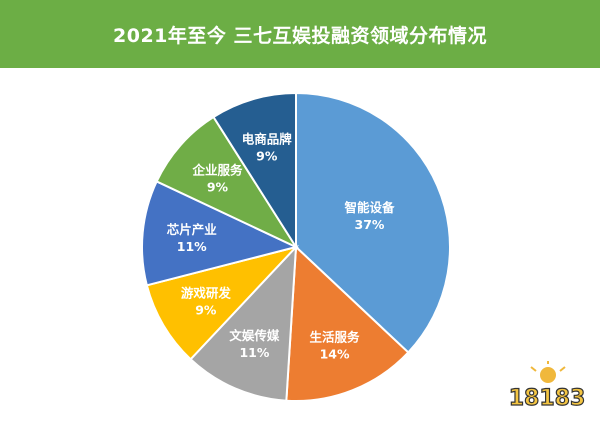  I want to click on watermark-sun-icon, so click(548, 375).